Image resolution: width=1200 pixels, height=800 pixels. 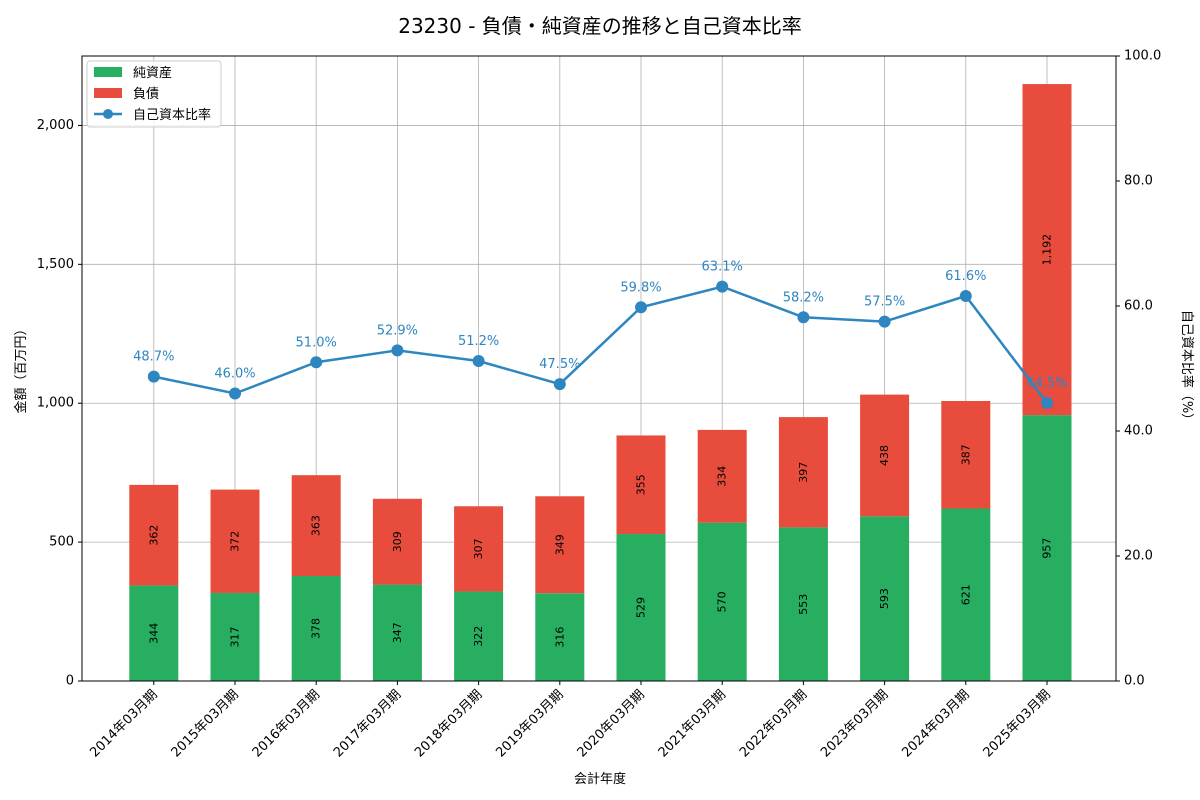 I want to click on bar-label-liabilities: 387, so click(x=965, y=454).